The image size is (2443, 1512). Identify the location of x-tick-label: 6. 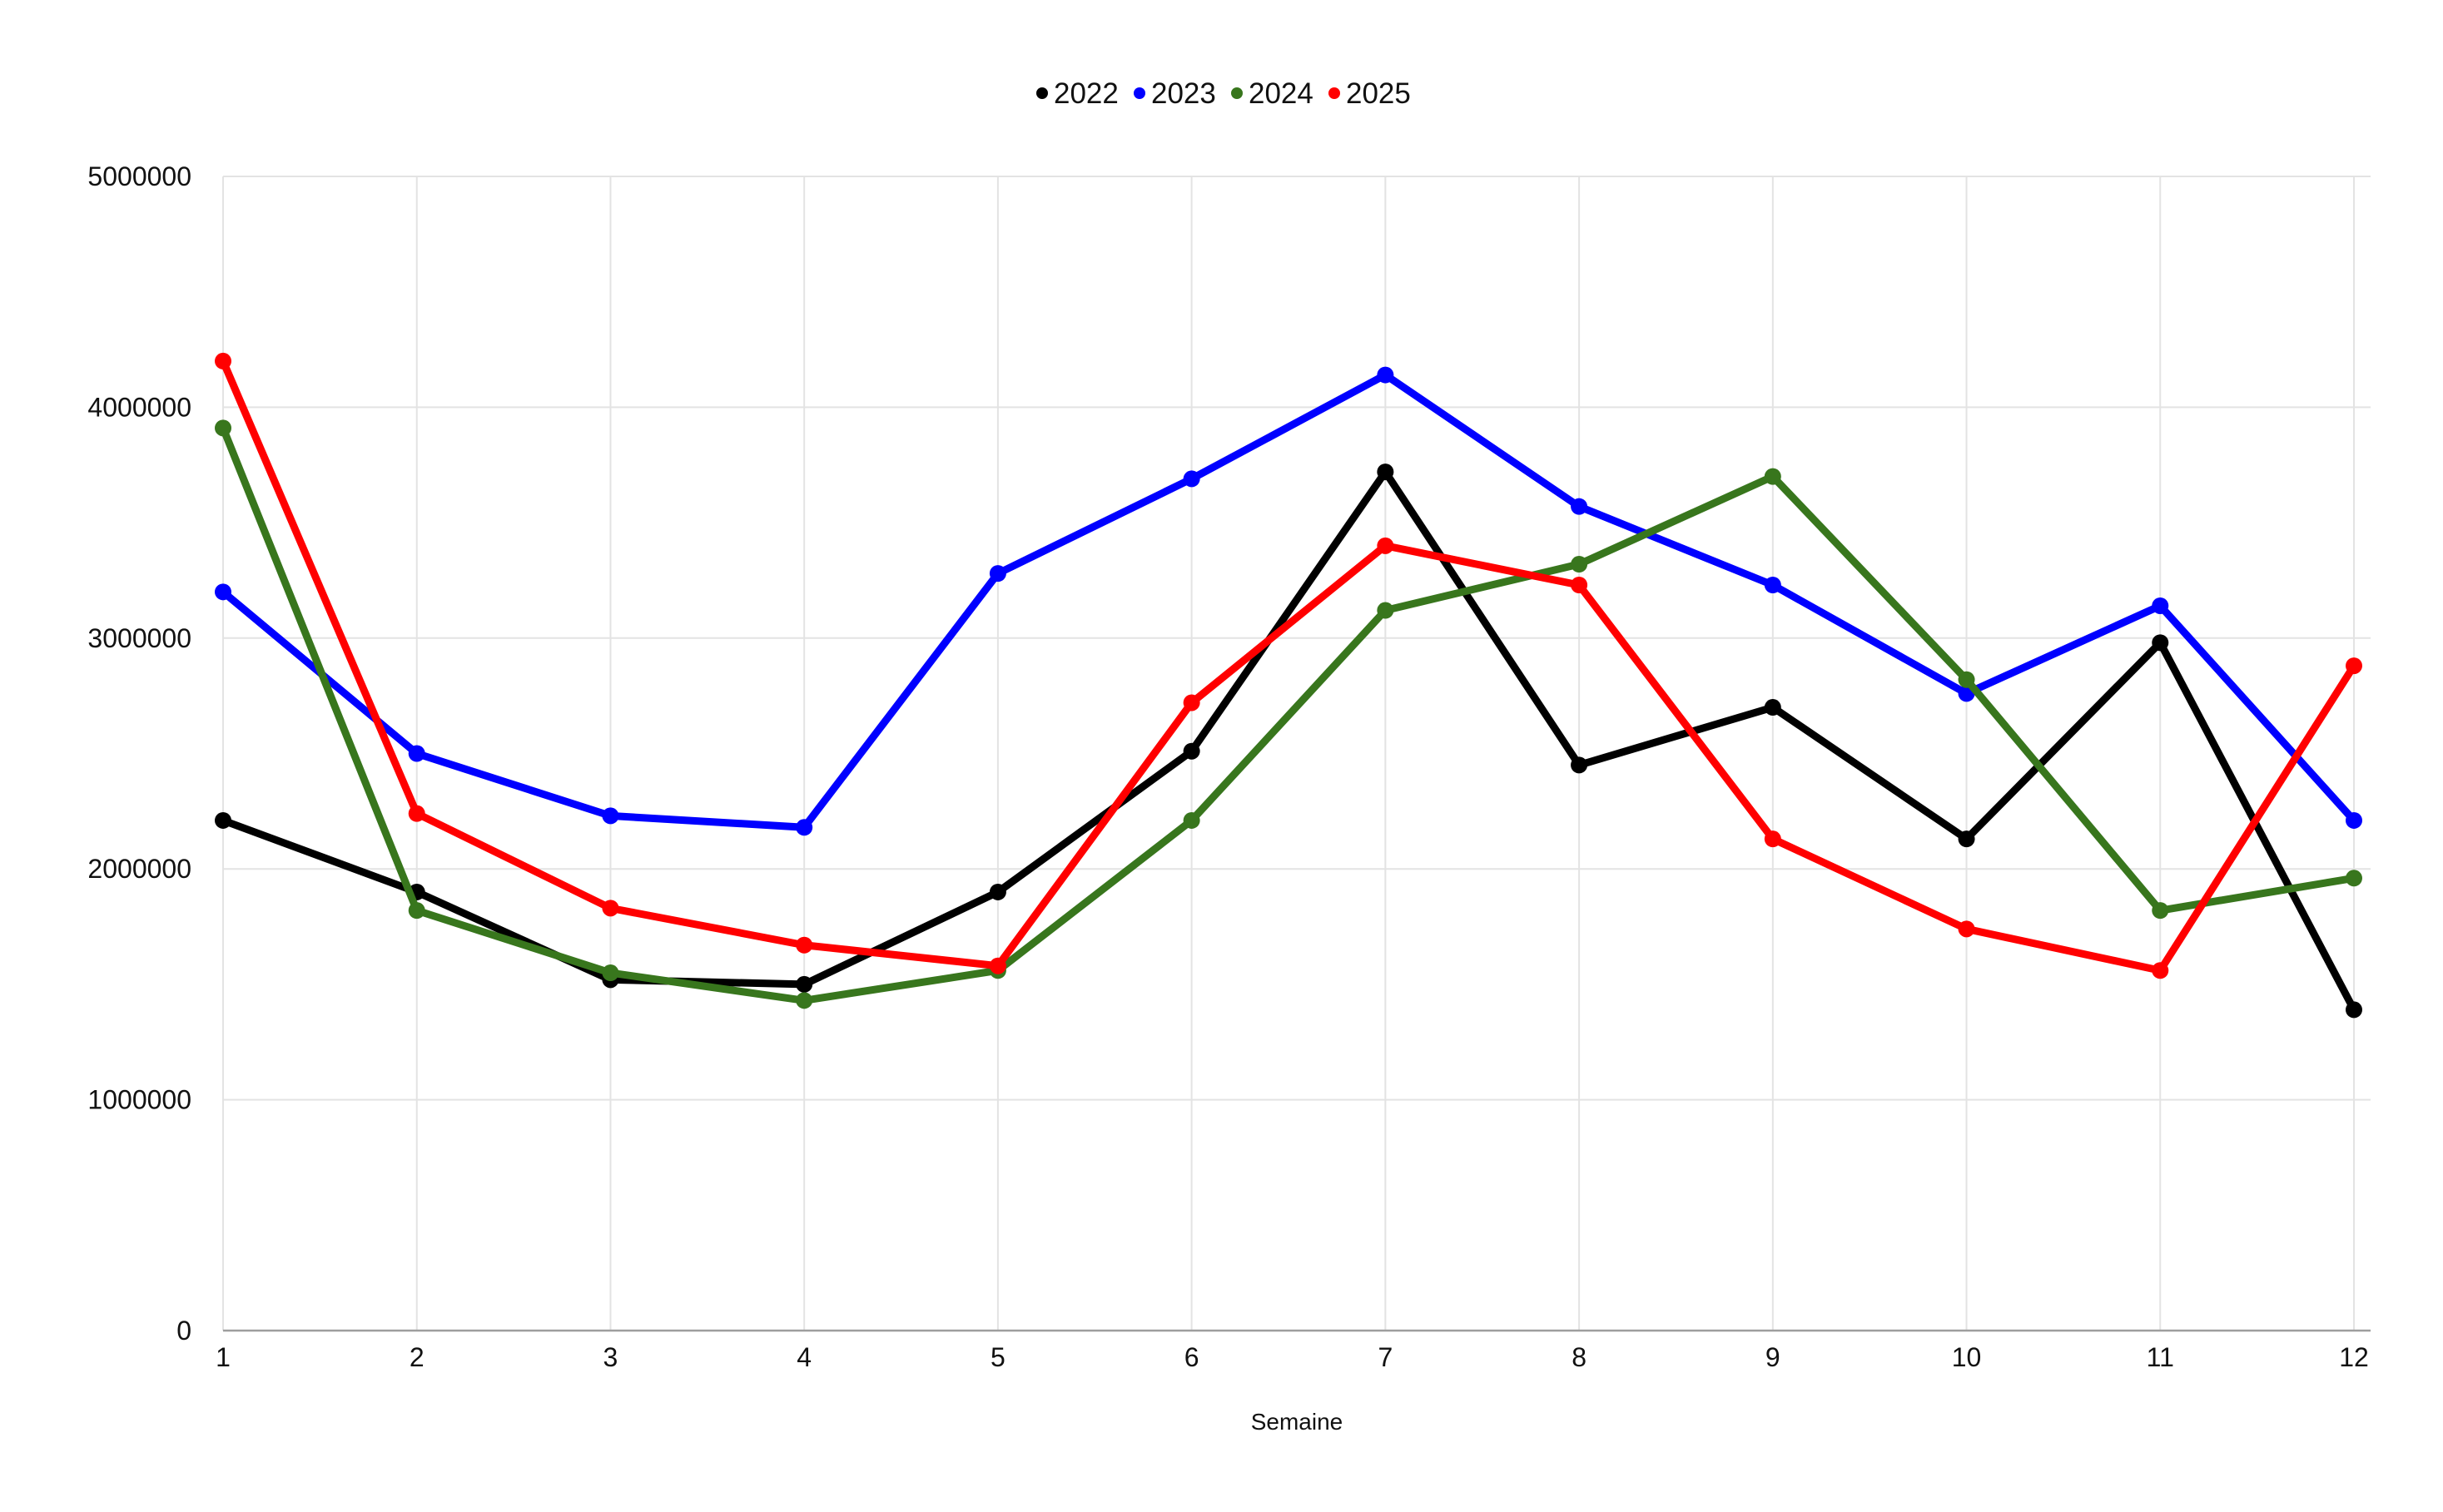
(1191, 1357).